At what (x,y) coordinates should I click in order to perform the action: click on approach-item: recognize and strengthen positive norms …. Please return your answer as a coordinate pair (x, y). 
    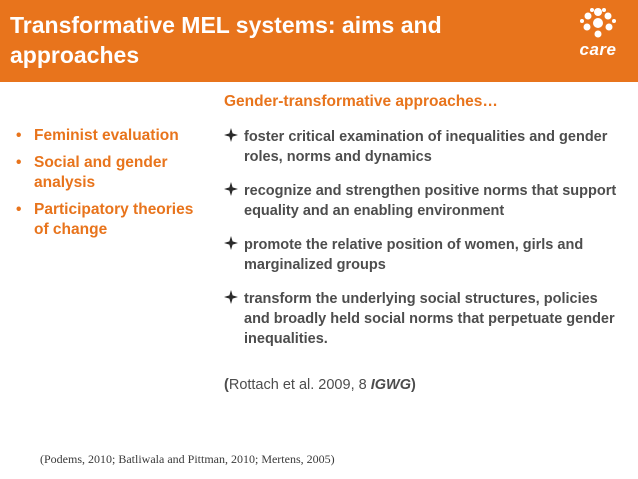
    Looking at the image, I should click on (424, 201).